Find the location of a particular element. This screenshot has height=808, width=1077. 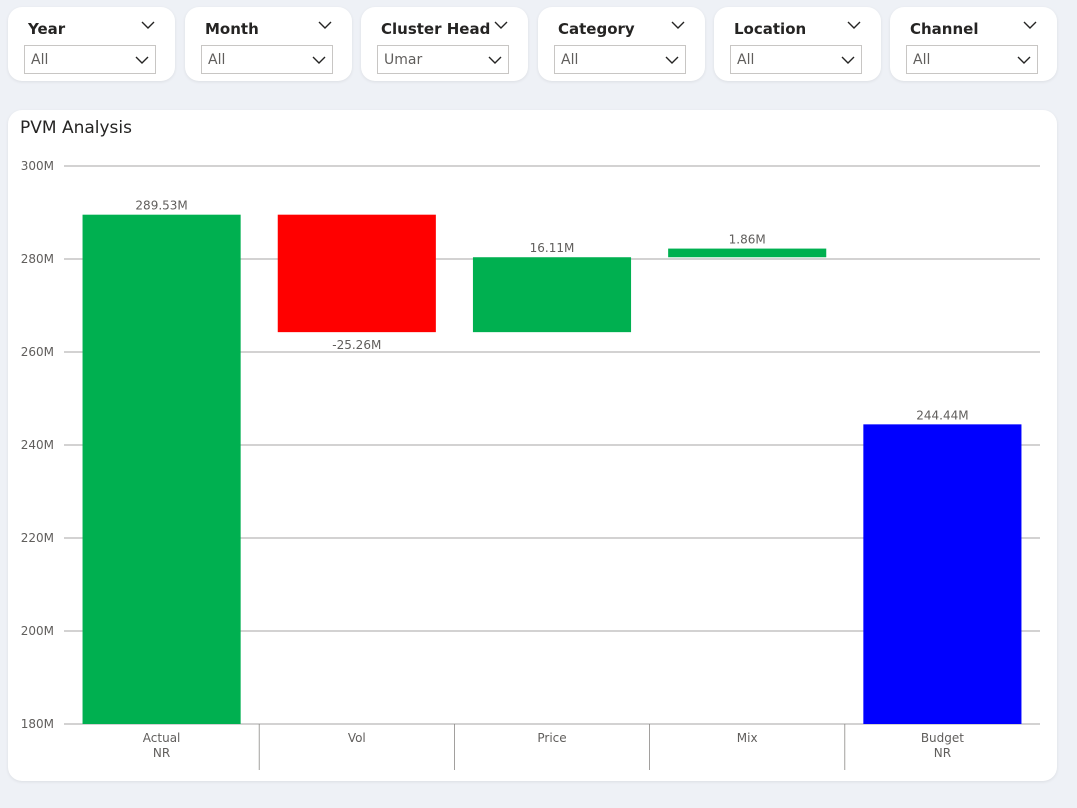

slicer-title: Channel is located at coordinates (944, 29).